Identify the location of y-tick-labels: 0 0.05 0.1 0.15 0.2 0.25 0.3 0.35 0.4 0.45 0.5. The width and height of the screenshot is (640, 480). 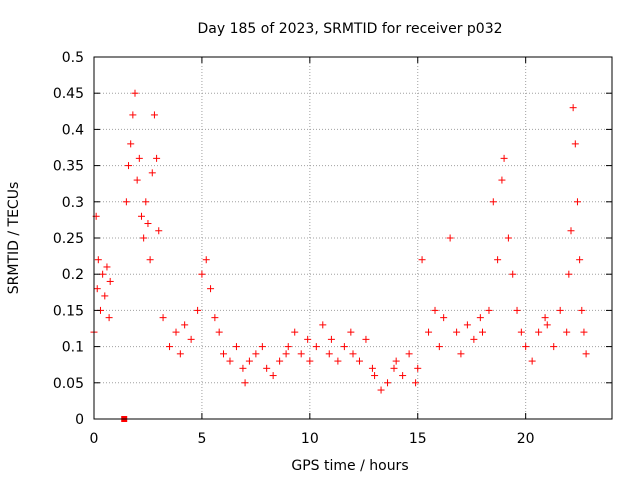
(68, 239).